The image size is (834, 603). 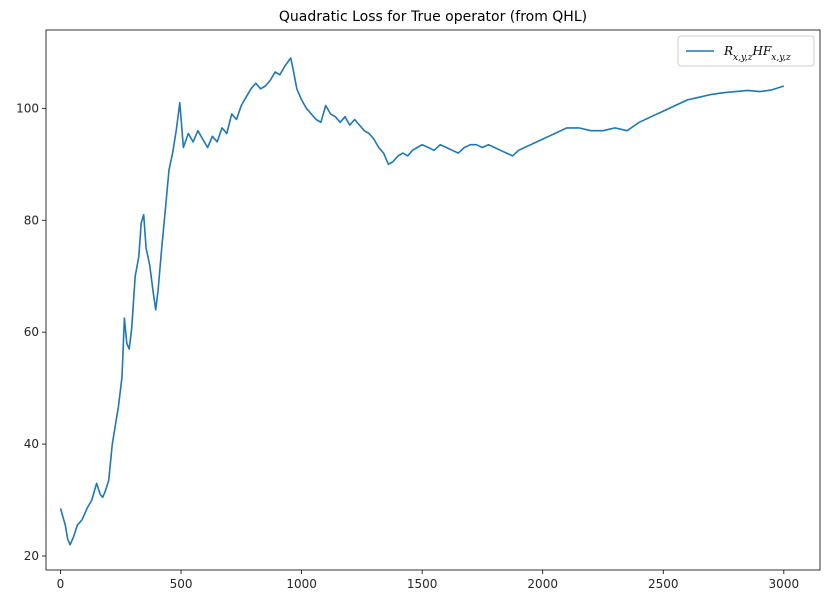 I want to click on y-tick-label: 60, so click(x=31, y=332).